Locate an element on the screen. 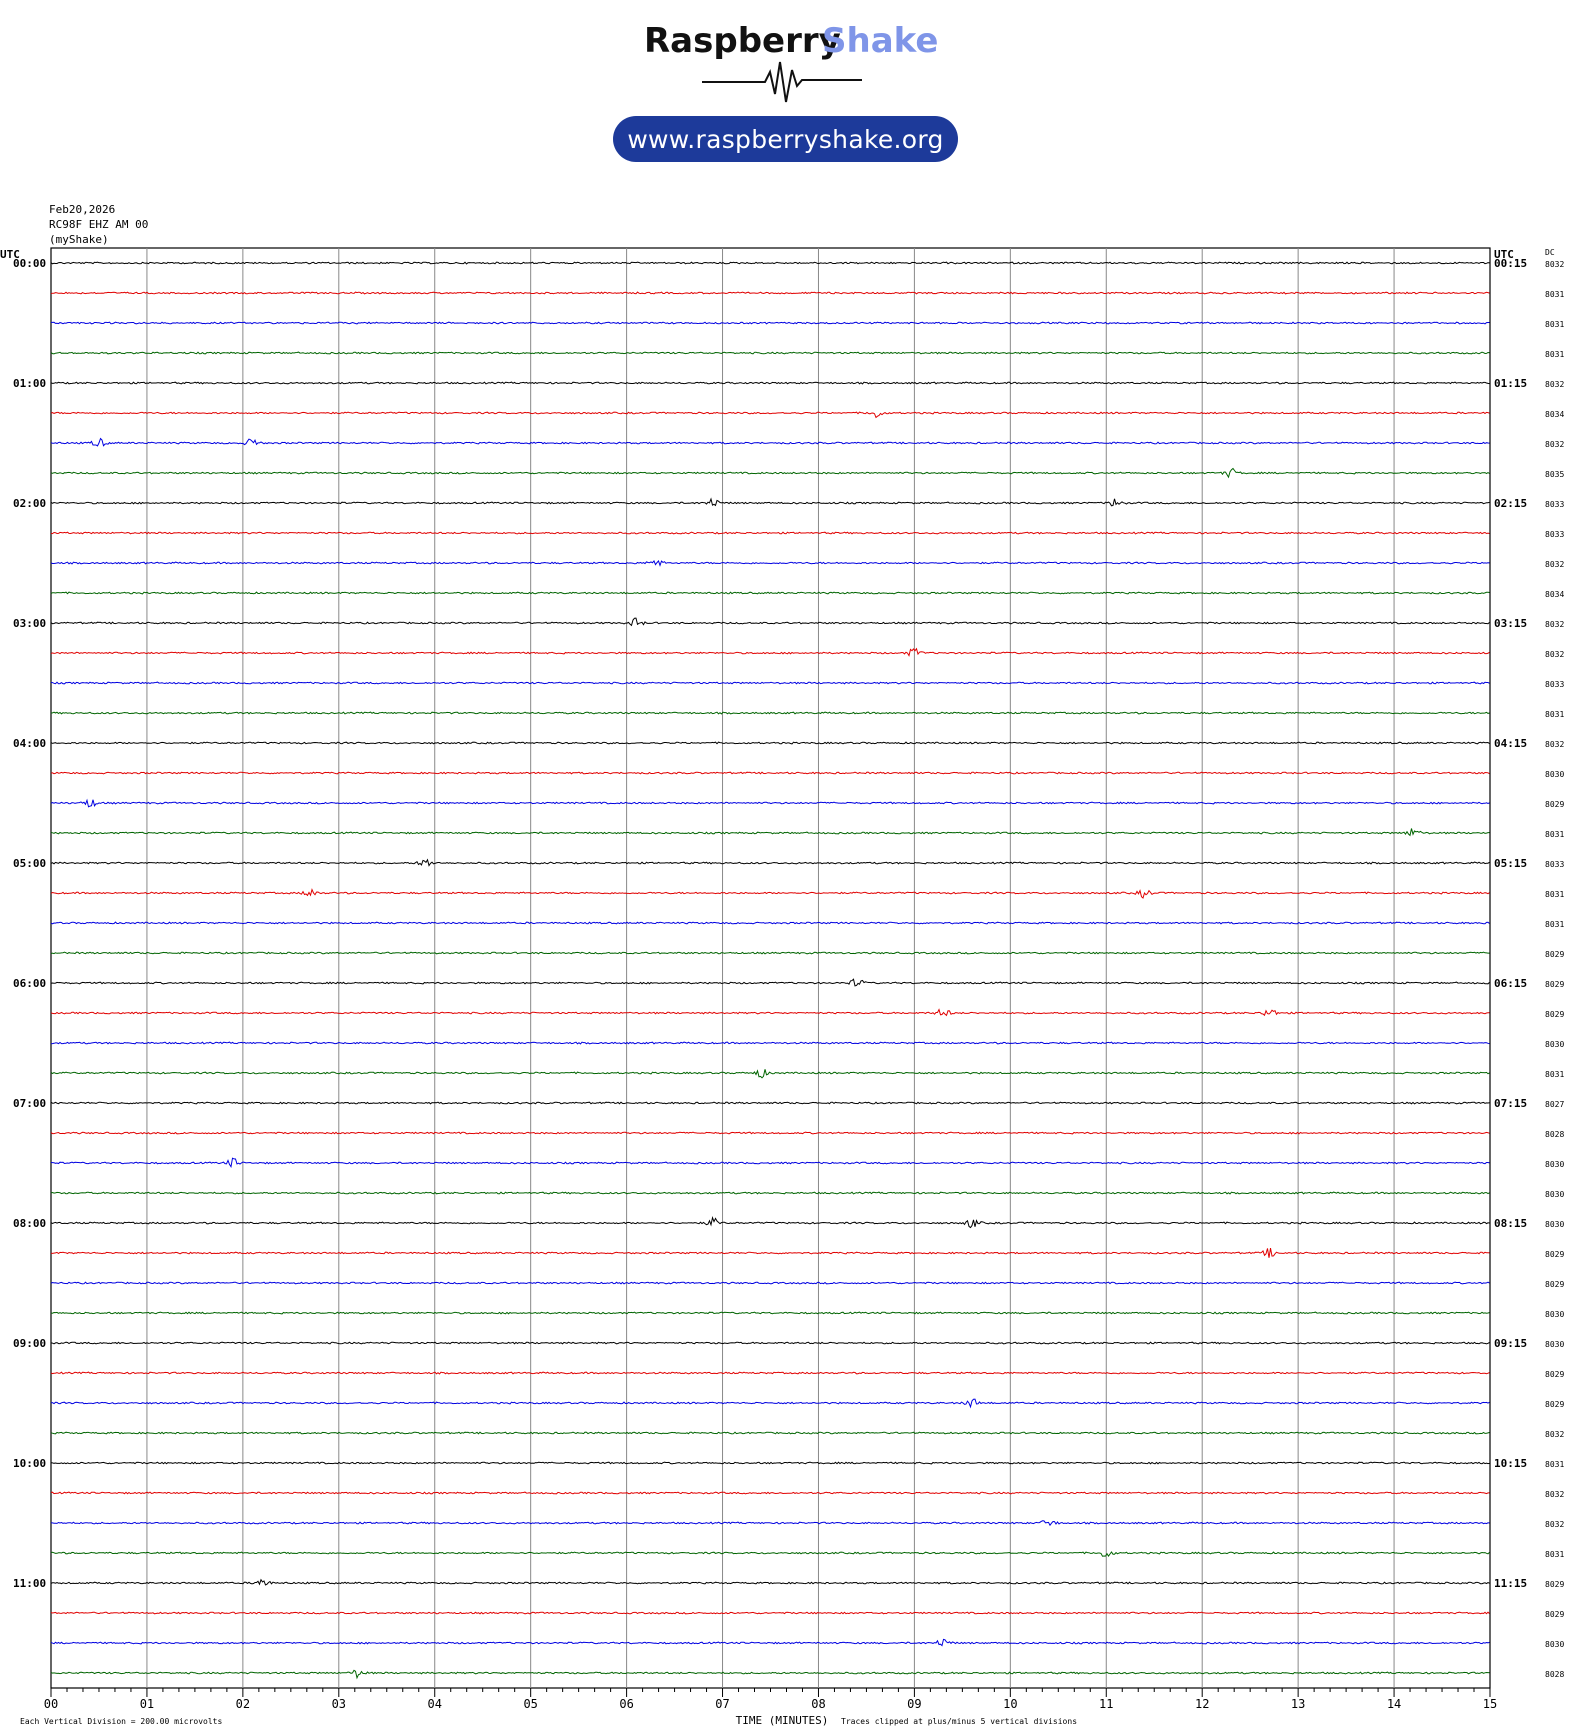  left-time-label: 03:00 is located at coordinates (29, 623).